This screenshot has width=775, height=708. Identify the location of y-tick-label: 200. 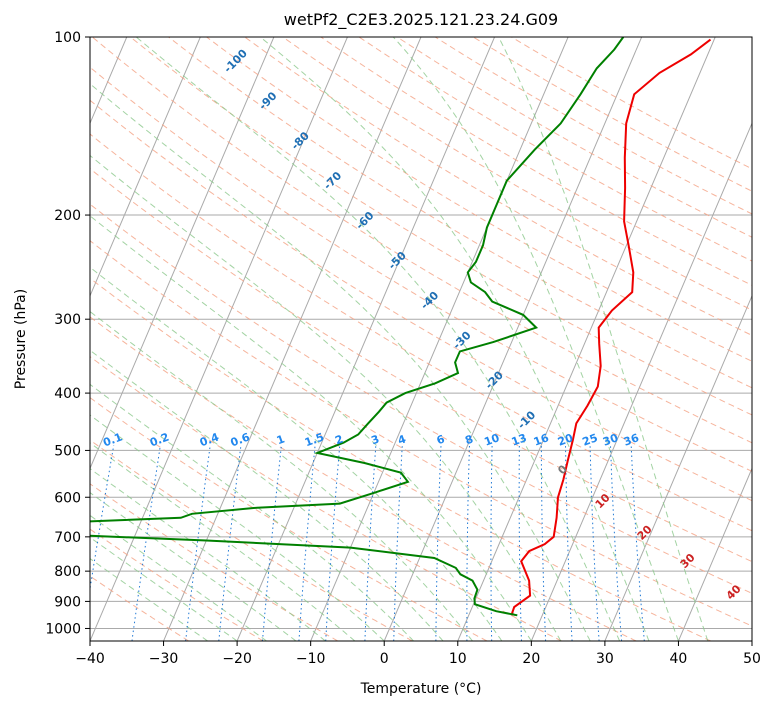
(67, 216).